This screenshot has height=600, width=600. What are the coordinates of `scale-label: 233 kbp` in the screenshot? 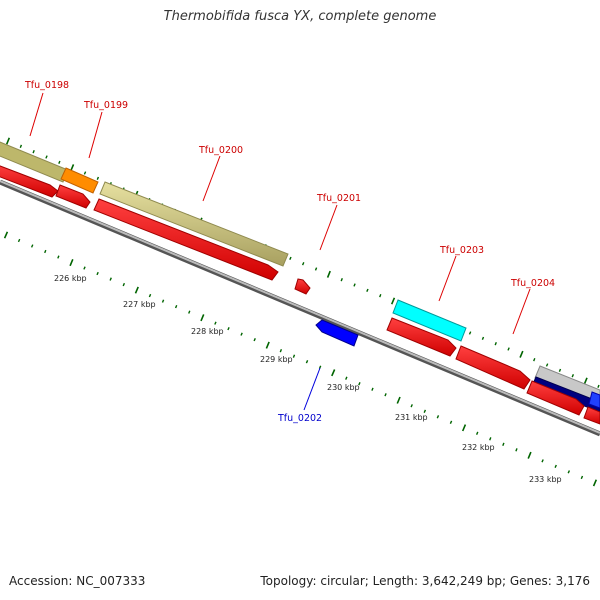 It's located at (545, 479).